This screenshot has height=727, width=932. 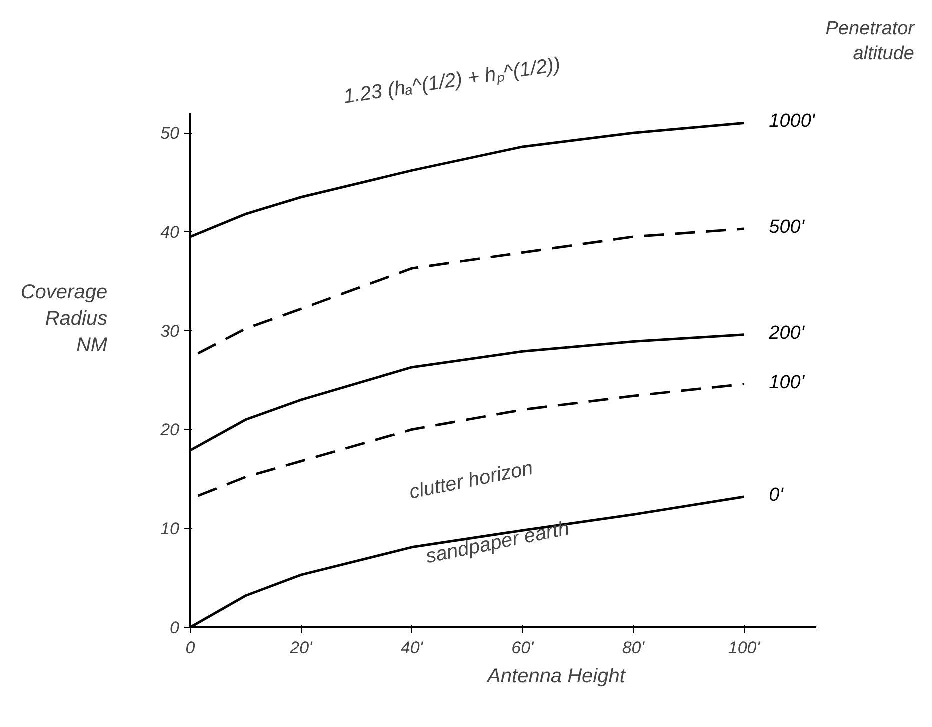 I want to click on x-tick-label: 60', so click(x=523, y=648).